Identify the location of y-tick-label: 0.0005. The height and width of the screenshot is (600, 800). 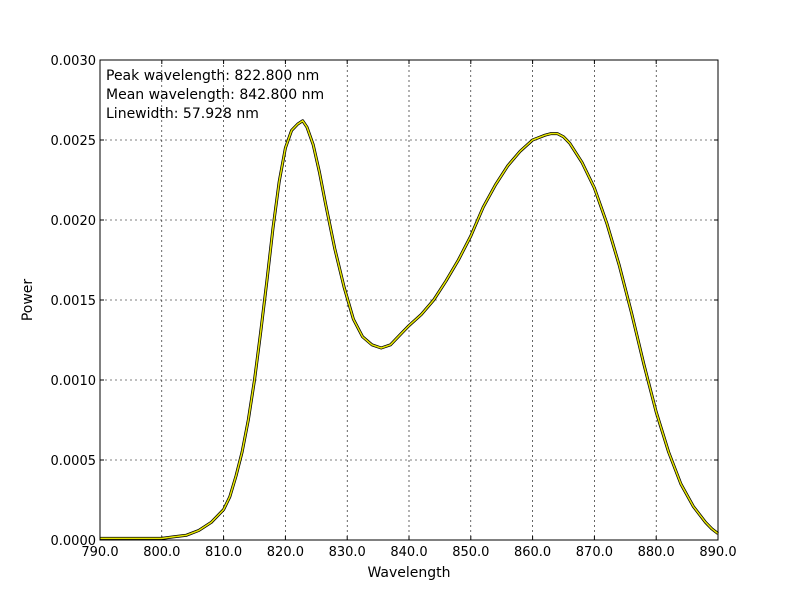
(74, 461).